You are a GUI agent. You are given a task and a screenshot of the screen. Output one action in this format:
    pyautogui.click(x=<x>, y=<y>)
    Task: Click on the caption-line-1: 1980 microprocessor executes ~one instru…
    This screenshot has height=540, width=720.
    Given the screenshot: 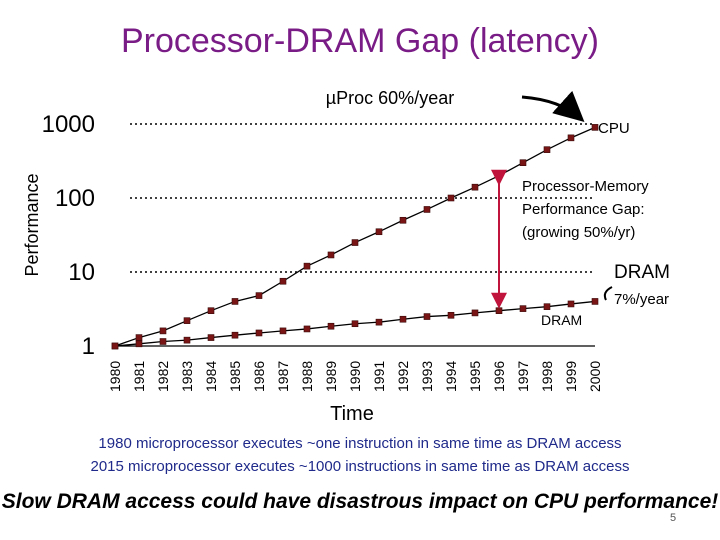 What is the action you would take?
    pyautogui.click(x=360, y=443)
    